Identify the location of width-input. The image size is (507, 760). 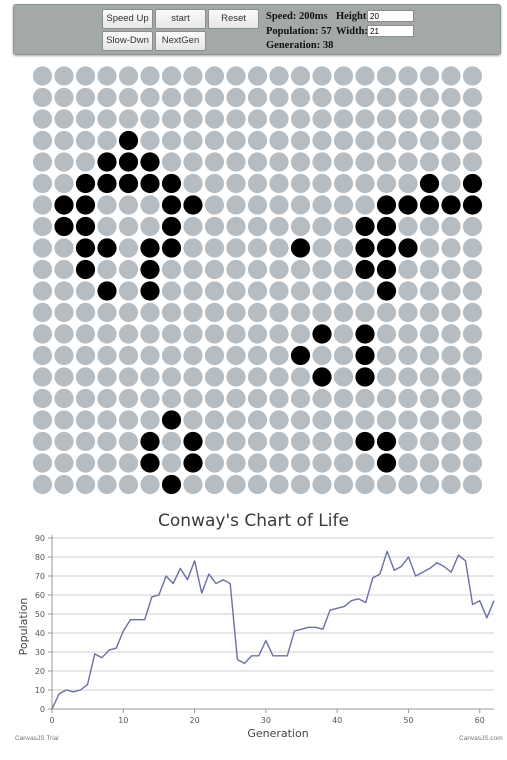
(390, 31).